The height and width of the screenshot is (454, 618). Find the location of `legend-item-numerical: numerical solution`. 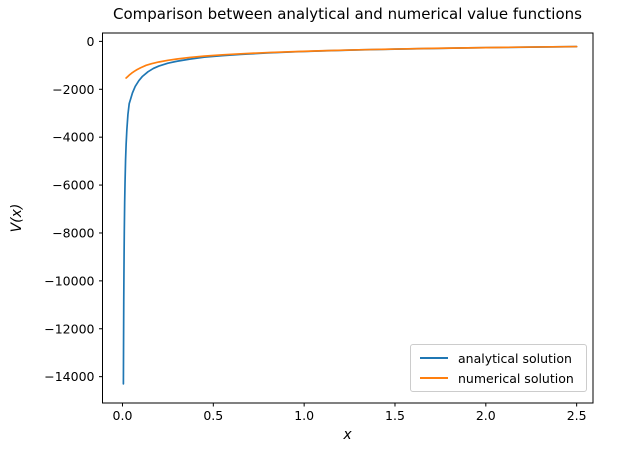

legend-item-numerical: numerical solution is located at coordinates (500, 378).